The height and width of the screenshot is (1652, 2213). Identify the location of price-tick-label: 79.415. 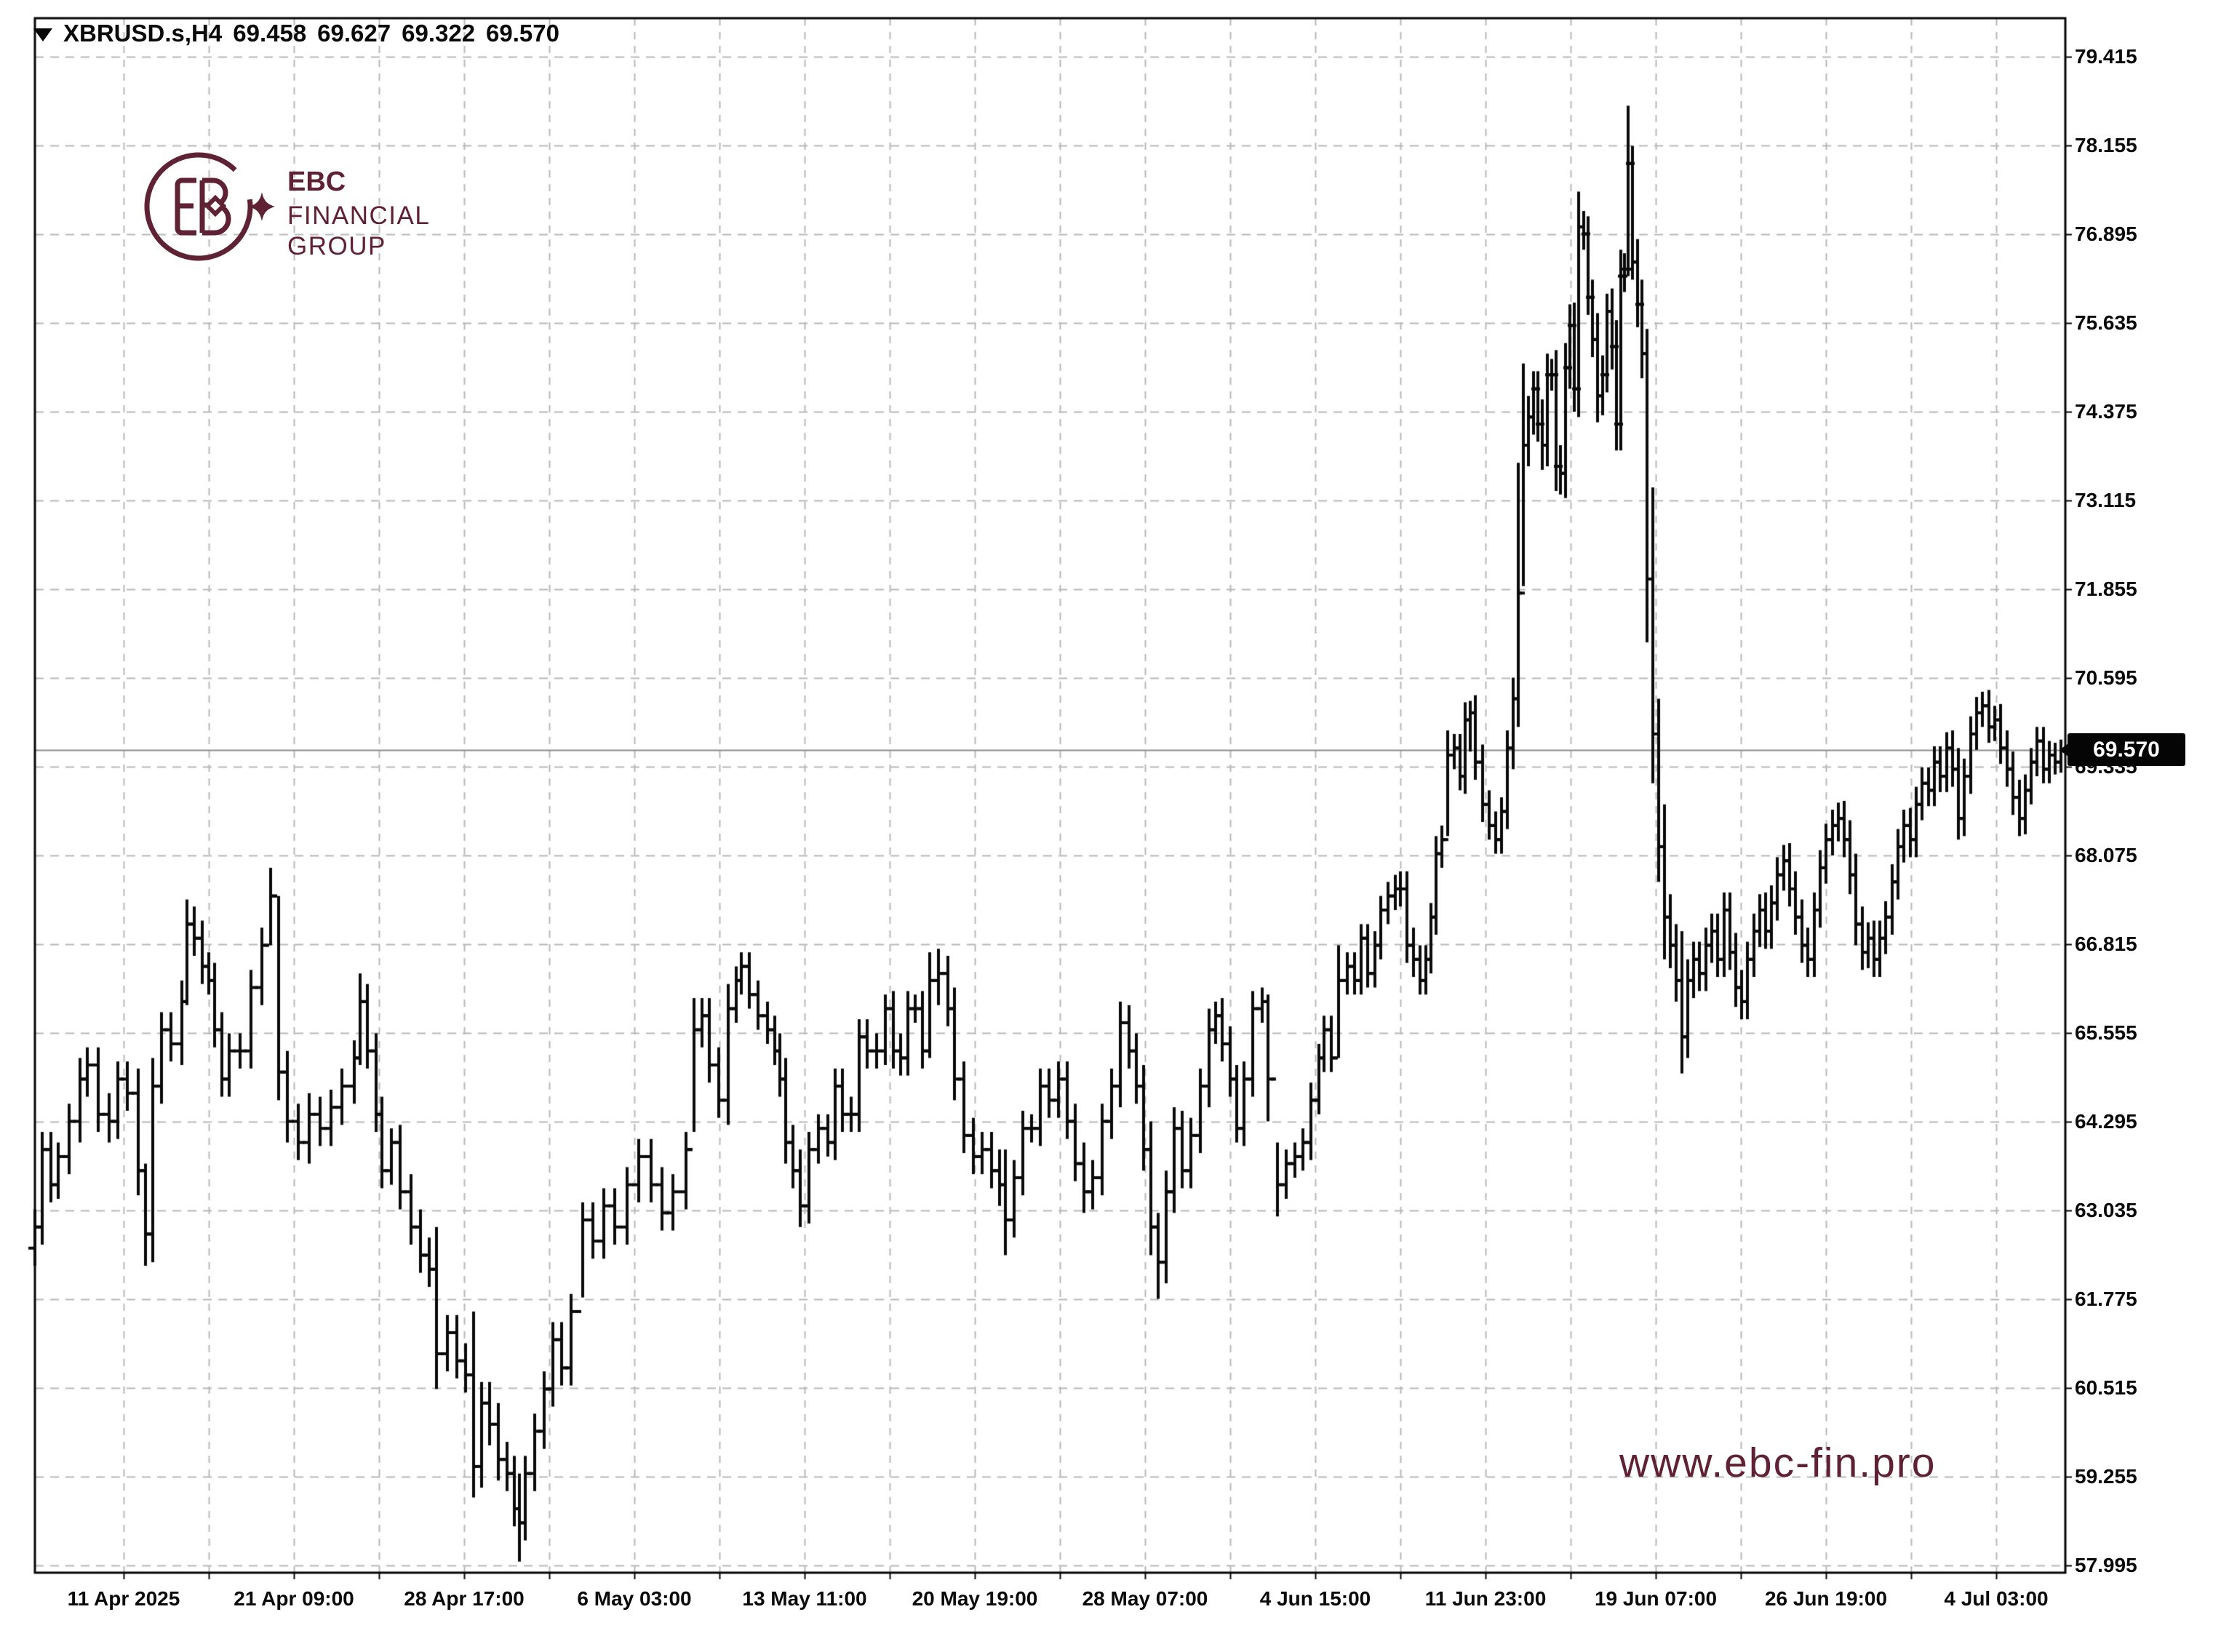
(2106, 57).